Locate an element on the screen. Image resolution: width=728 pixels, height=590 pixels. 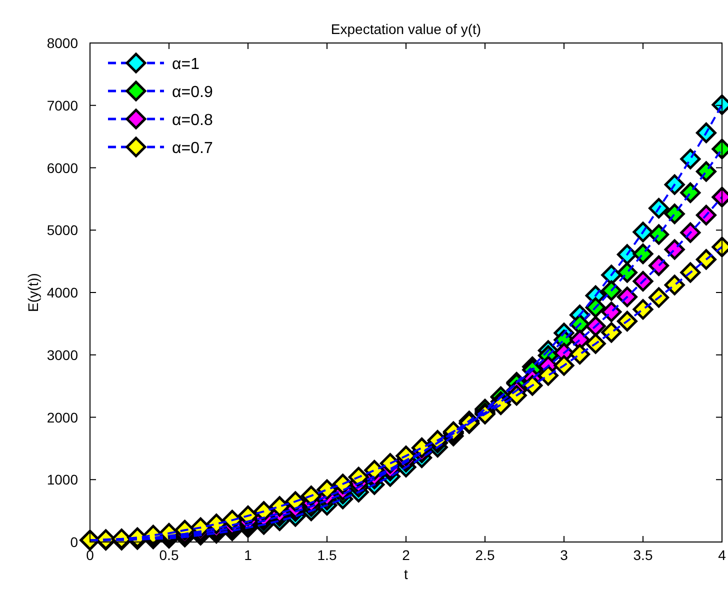
x-tick-label: 3.5 is located at coordinates (643, 555).